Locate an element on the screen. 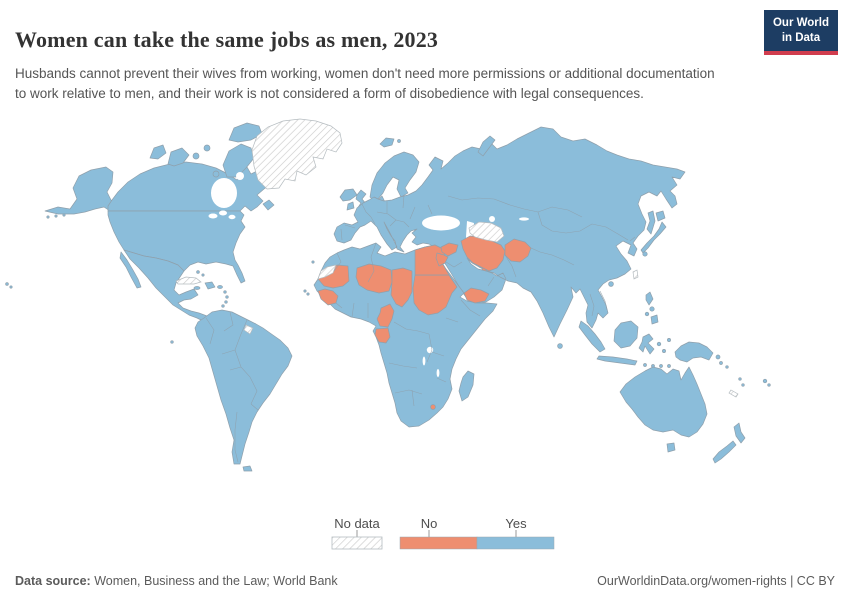  hudson-bay is located at coordinates (224, 193).